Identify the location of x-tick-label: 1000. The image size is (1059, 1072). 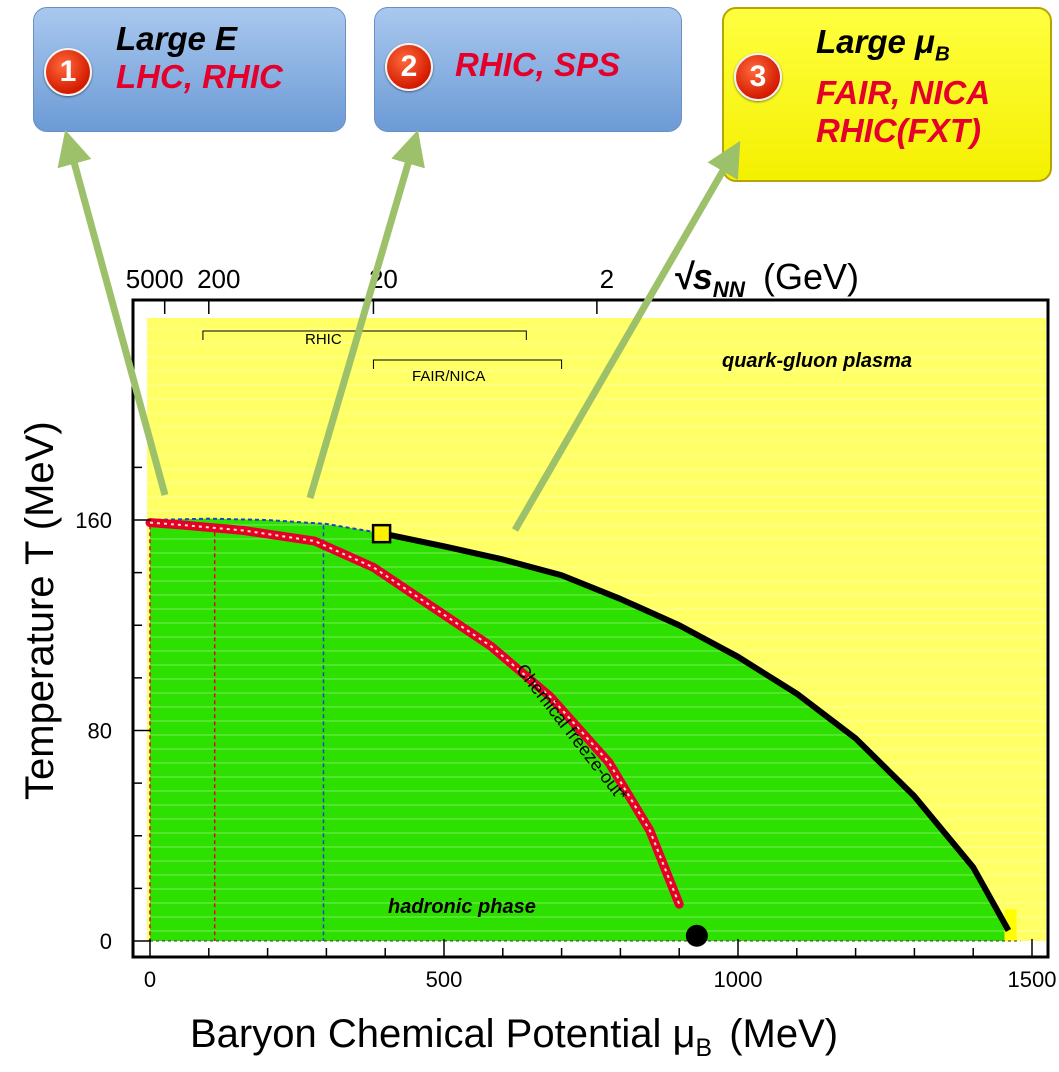
(738, 979).